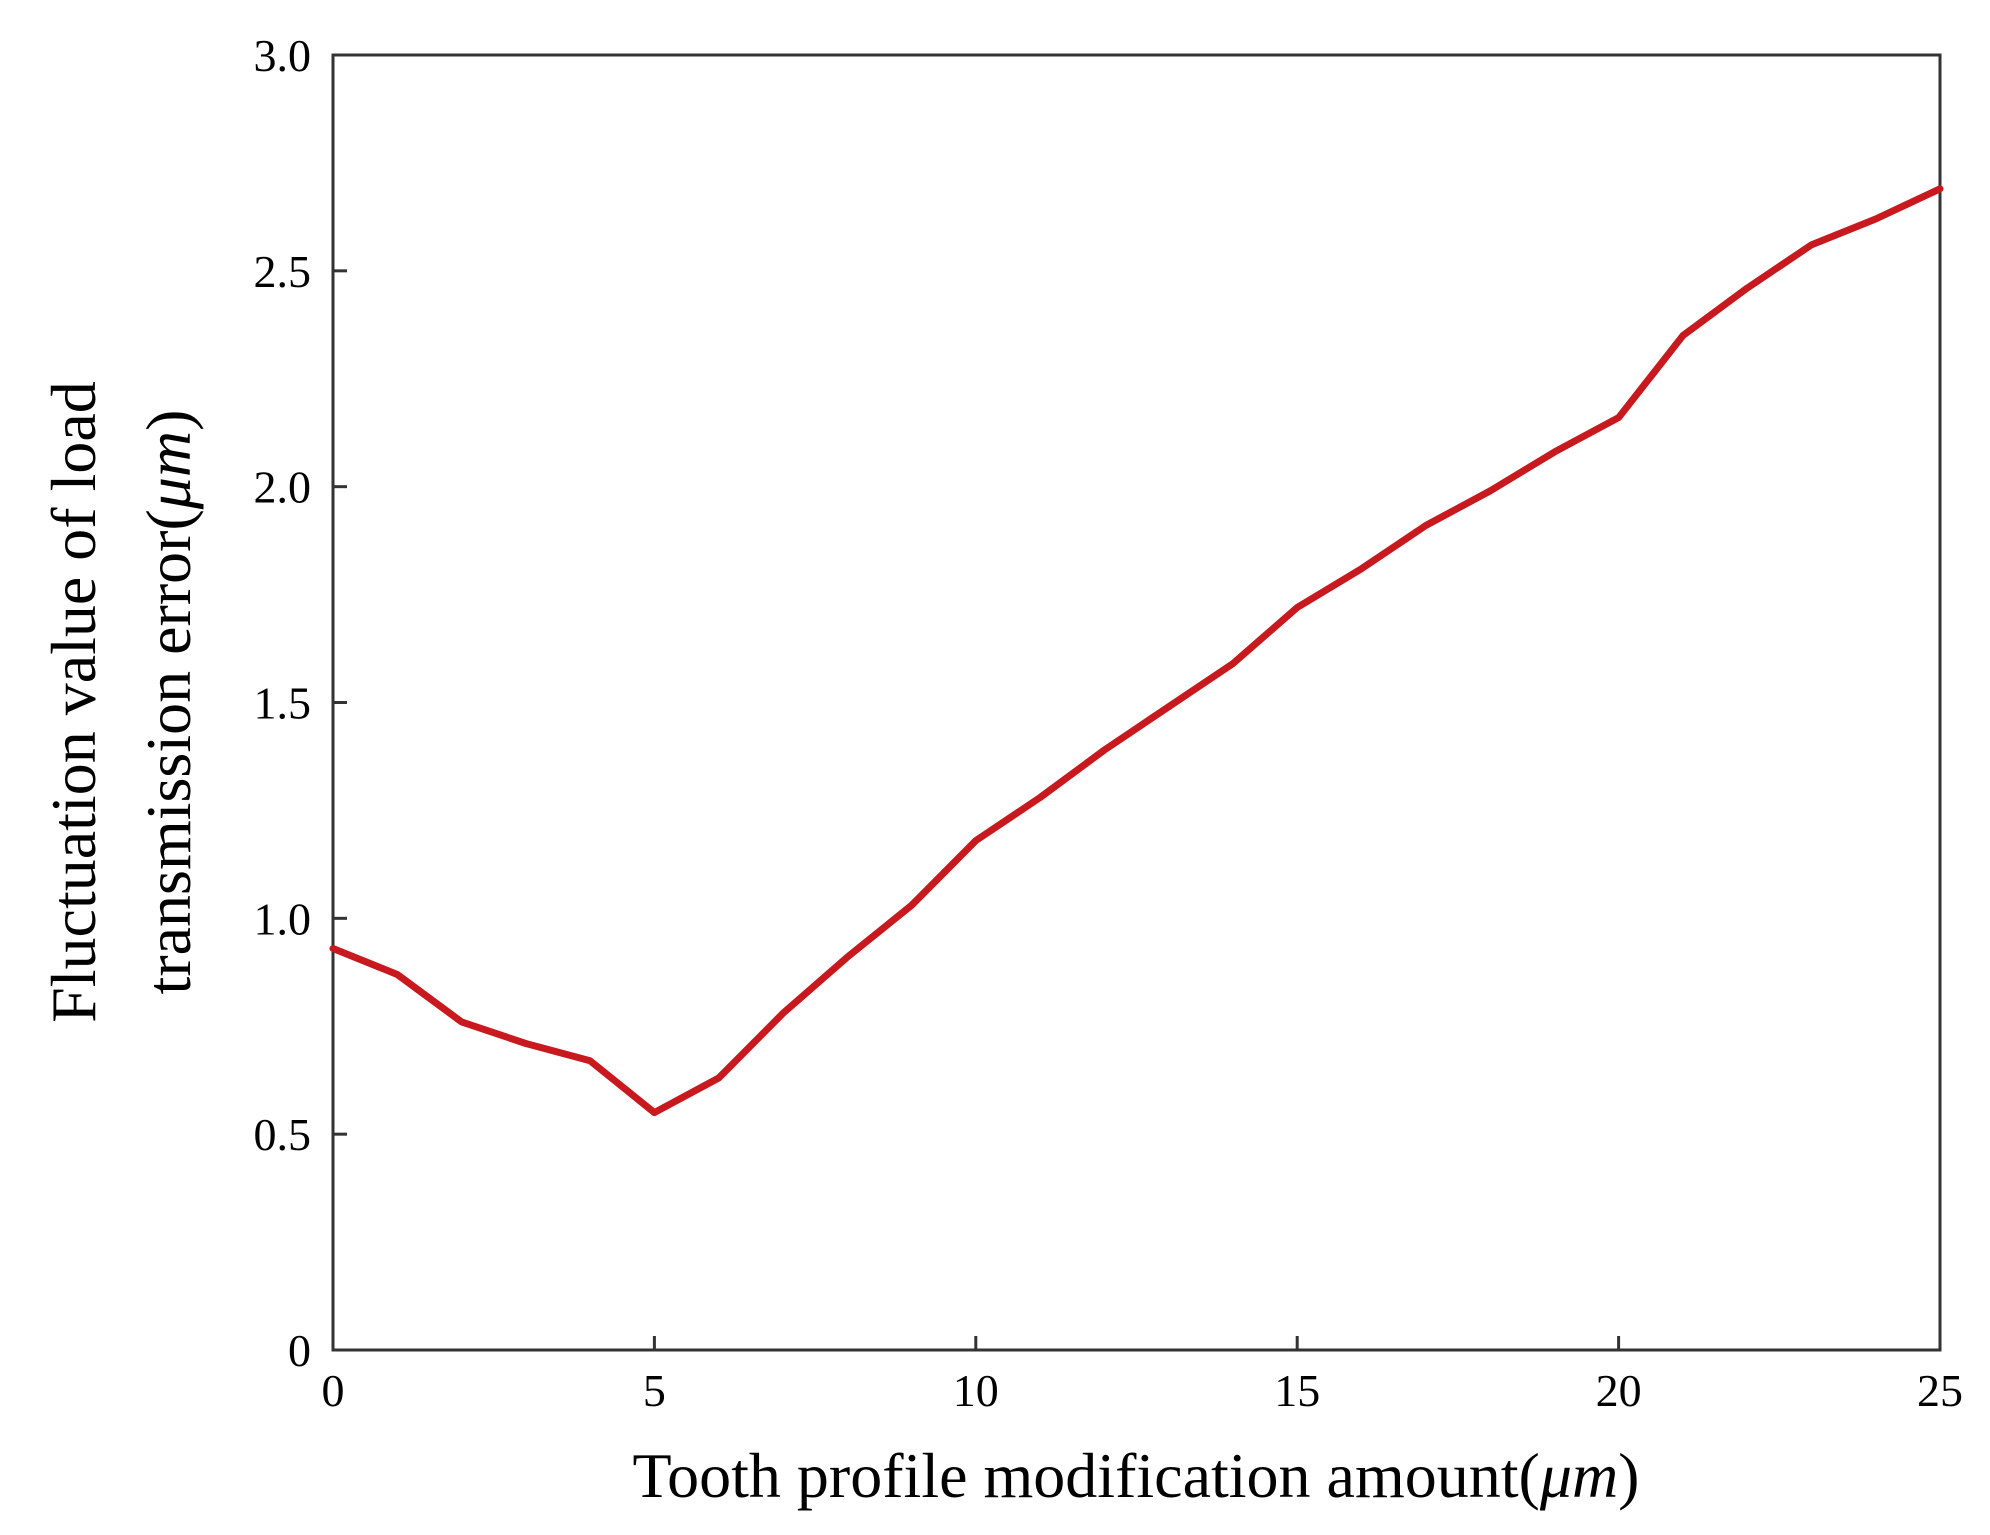 This screenshot has height=1535, width=1990. I want to click on y-tick-label: 0, so click(299, 1350).